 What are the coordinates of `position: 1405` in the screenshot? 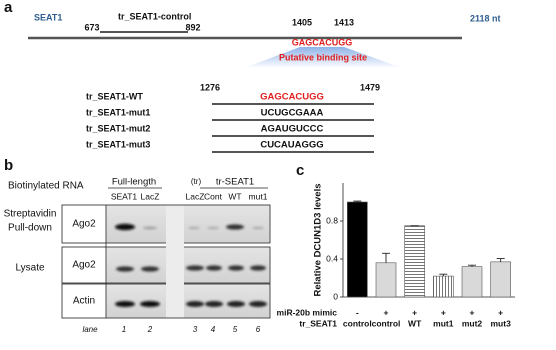 It's located at (302, 22).